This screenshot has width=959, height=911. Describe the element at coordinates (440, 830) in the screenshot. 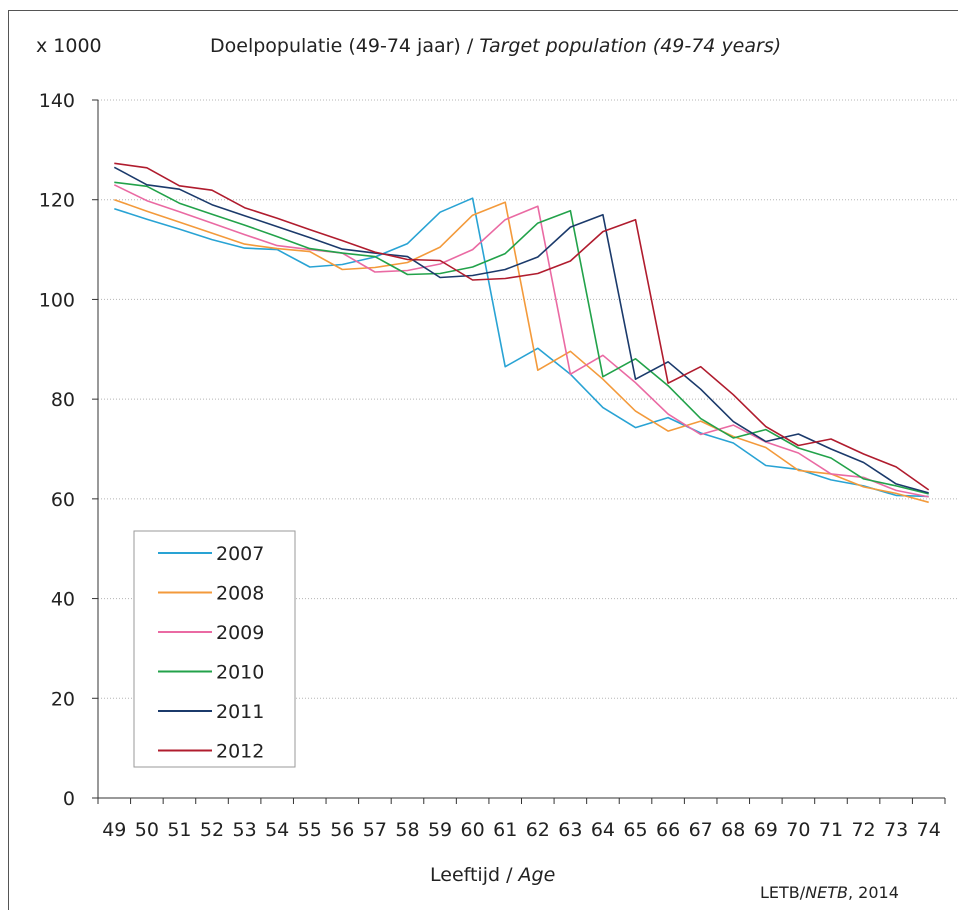

I see `x-tick-label: 59` at that location.